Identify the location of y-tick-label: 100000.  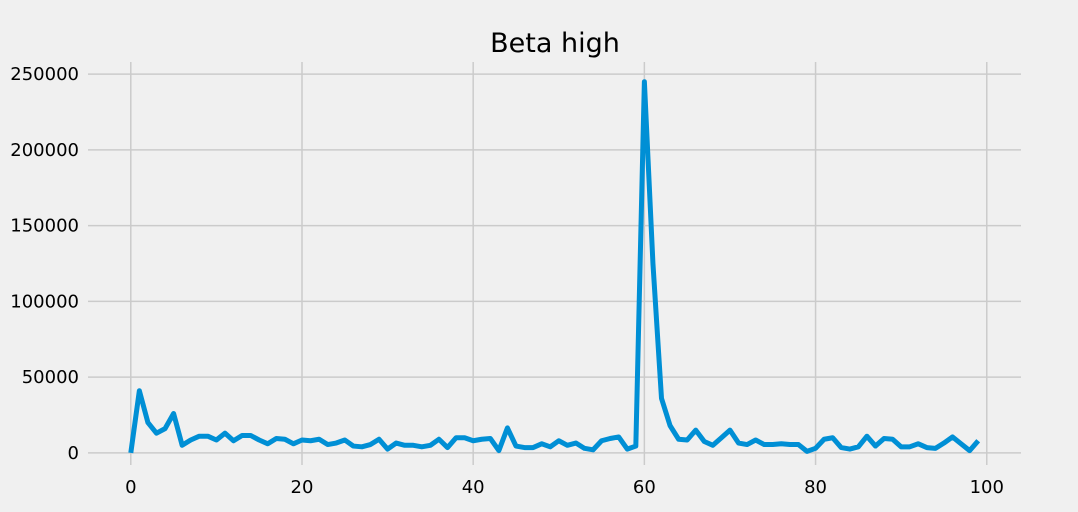
(44, 301).